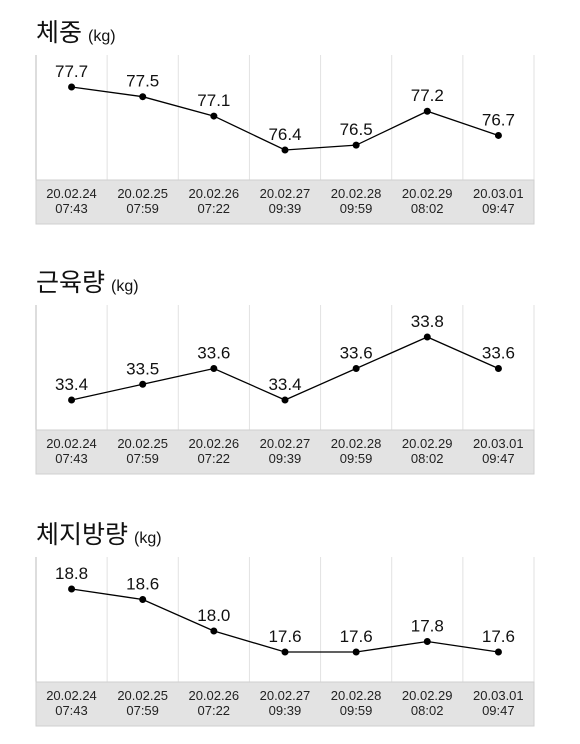 The height and width of the screenshot is (744, 580). Describe the element at coordinates (427, 95) in the screenshot. I see `value-label: 77.2` at that location.